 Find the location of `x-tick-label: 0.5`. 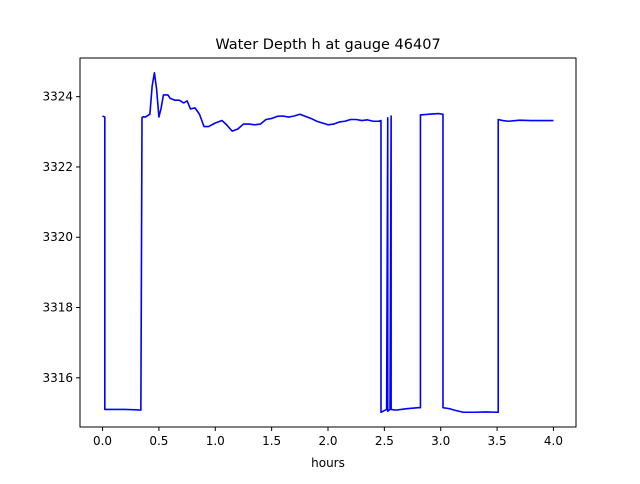

x-tick-label: 0.5 is located at coordinates (158, 441).